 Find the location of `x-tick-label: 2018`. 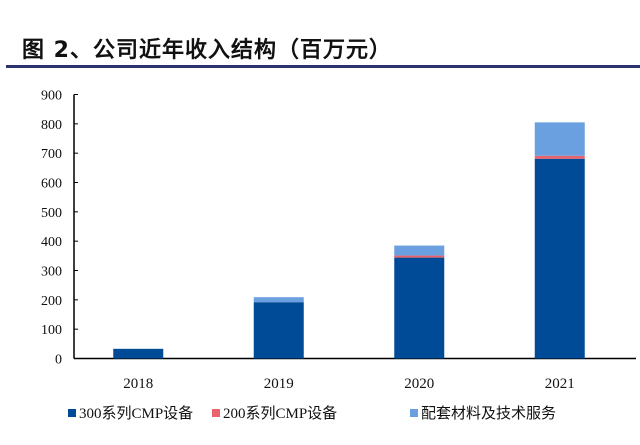

x-tick-label: 2018 is located at coordinates (138, 384).